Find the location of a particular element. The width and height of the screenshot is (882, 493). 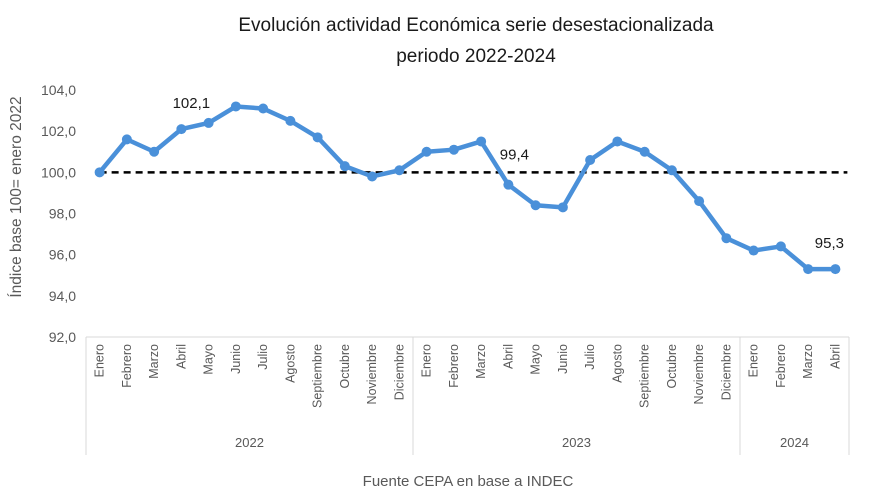

y-tick-label: 92,0 is located at coordinates (62, 337).